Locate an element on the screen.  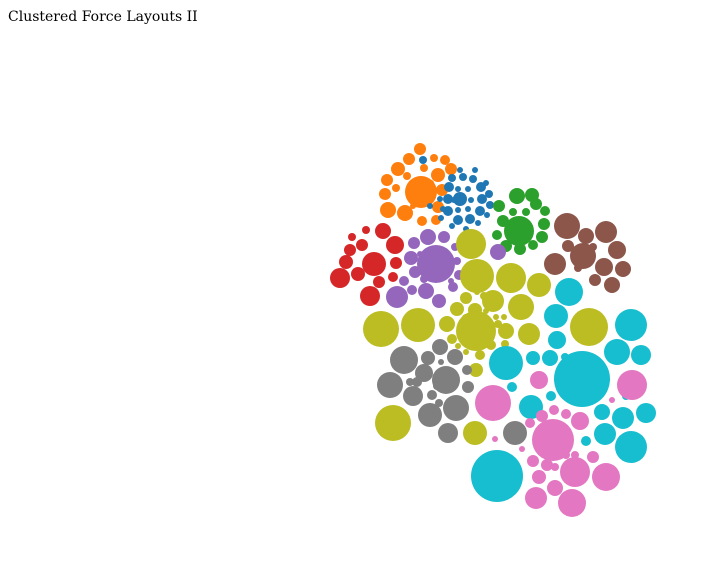
cluster-green is located at coordinates (521, 221).